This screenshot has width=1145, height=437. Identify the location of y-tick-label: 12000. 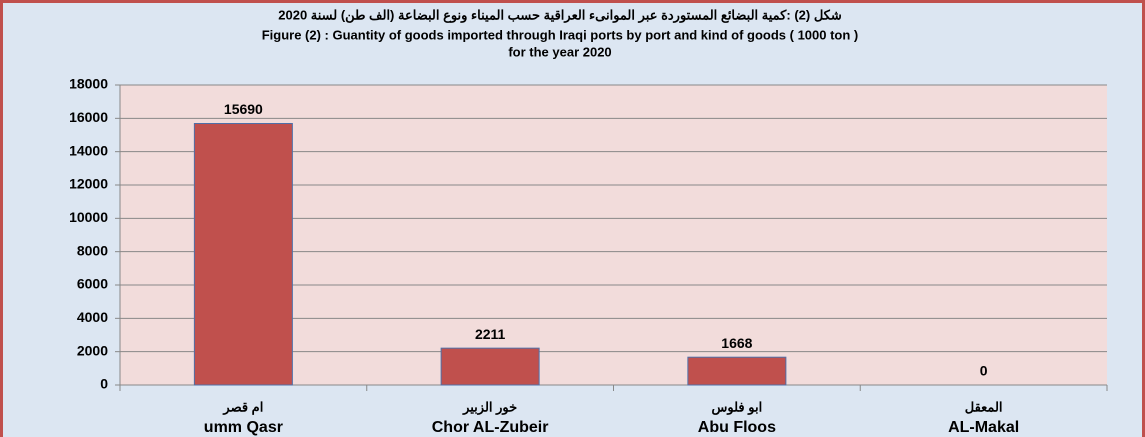
(88, 184).